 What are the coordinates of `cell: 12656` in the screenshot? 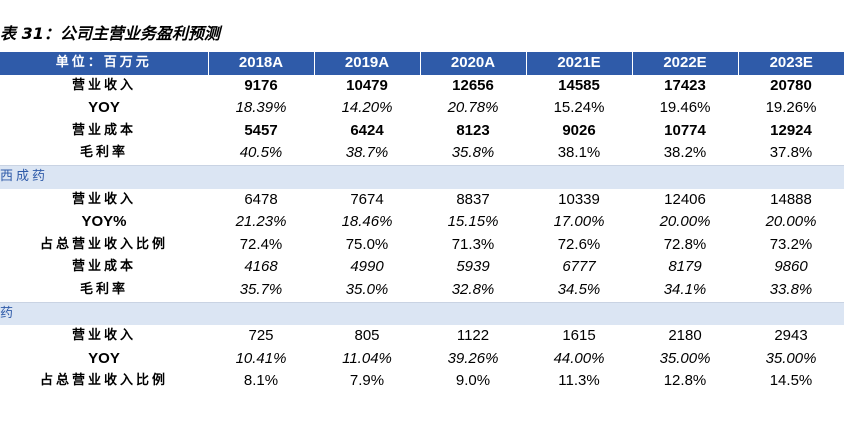 It's located at (473, 85).